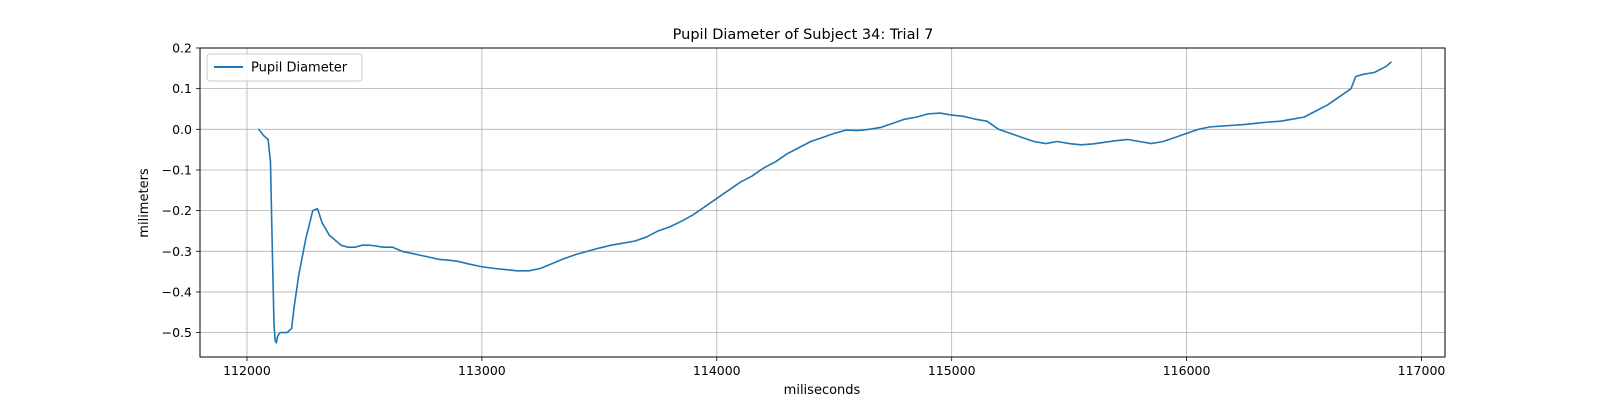 The height and width of the screenshot is (404, 1600). I want to click on x-tick-label: 112000, so click(247, 370).